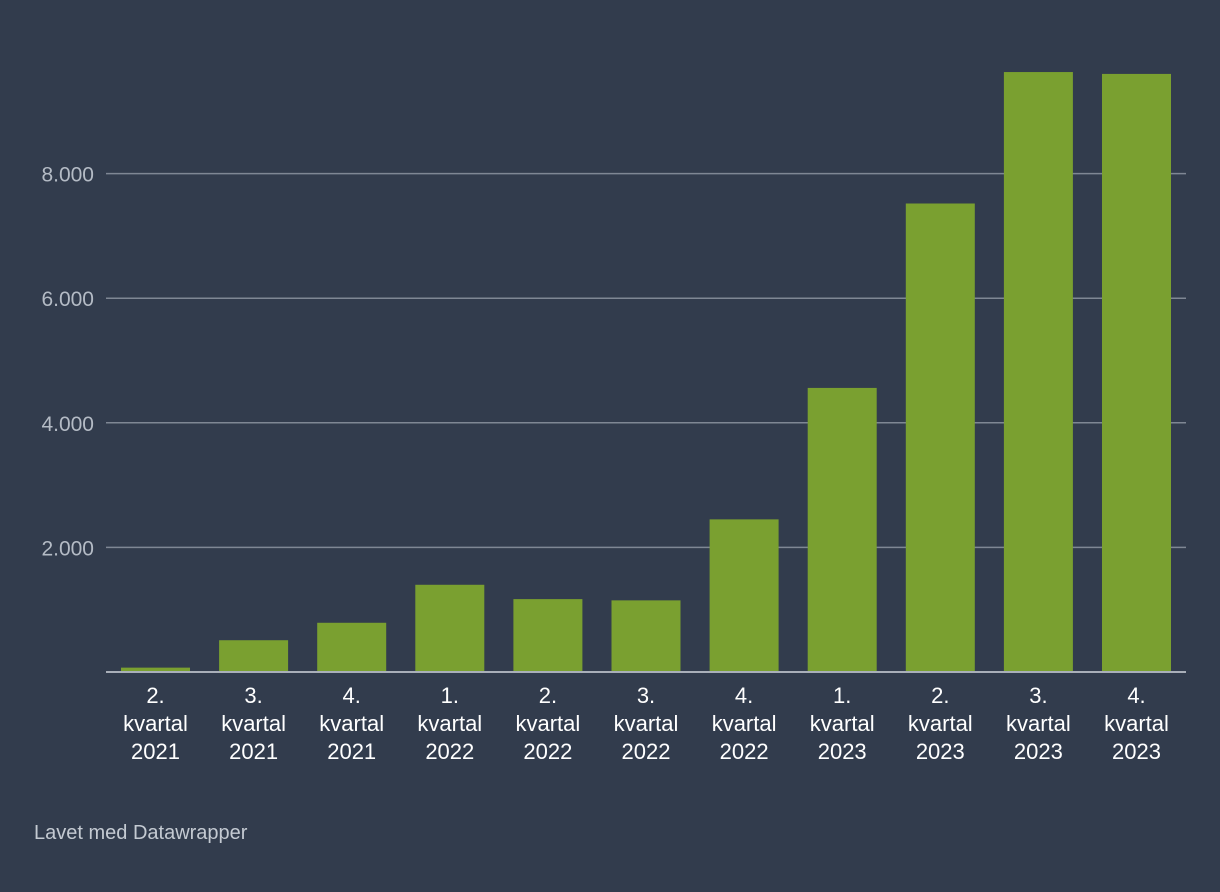 The height and width of the screenshot is (892, 1220). Describe the element at coordinates (67, 299) in the screenshot. I see `y-tick-label: 6.000` at that location.